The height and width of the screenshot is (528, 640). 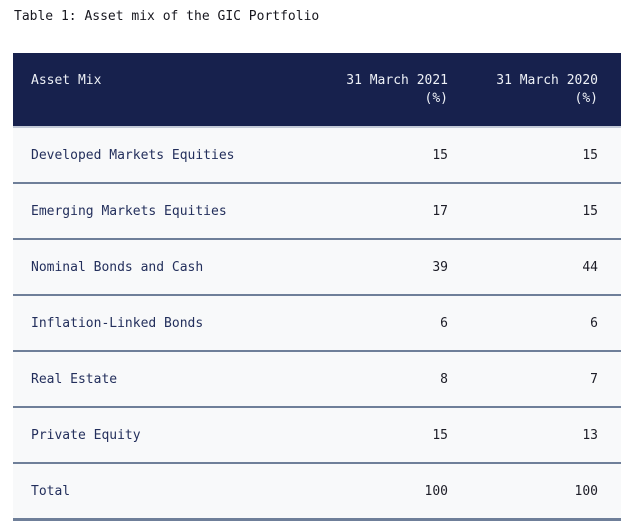 I want to click on asset-class-label: Private Equity, so click(x=157, y=434).